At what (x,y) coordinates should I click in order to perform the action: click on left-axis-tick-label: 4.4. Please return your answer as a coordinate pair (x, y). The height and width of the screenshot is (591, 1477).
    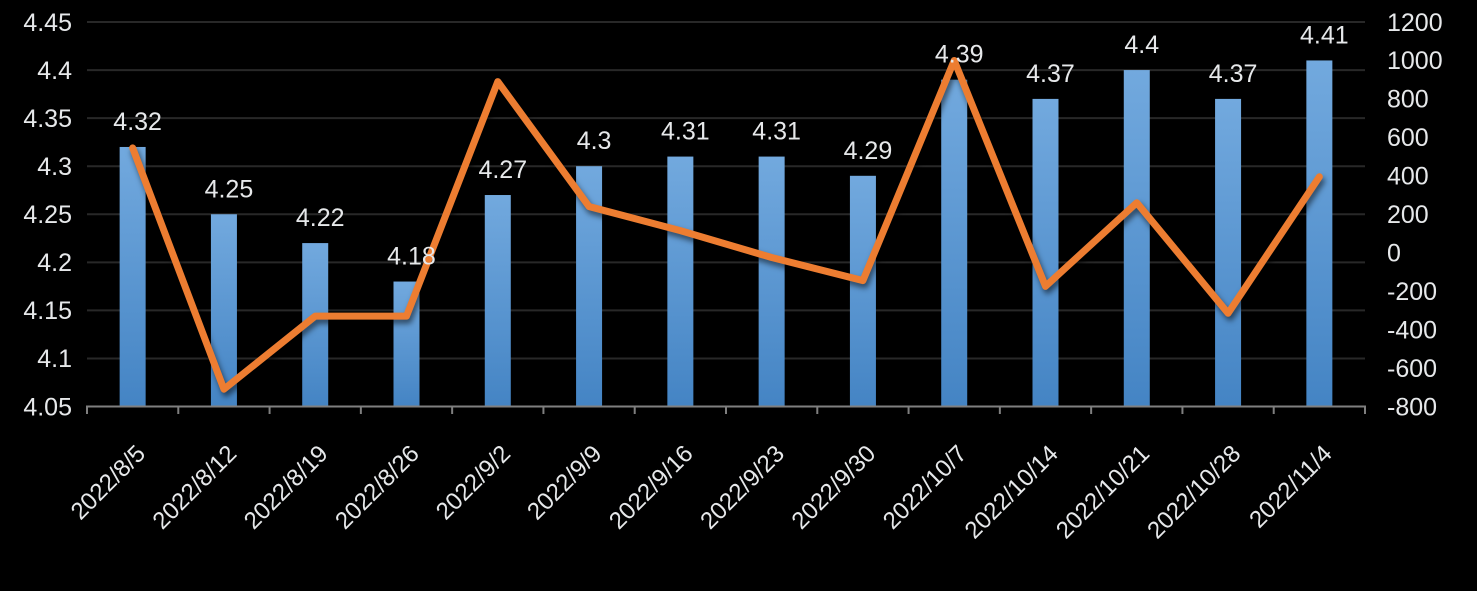
    Looking at the image, I should click on (54, 71).